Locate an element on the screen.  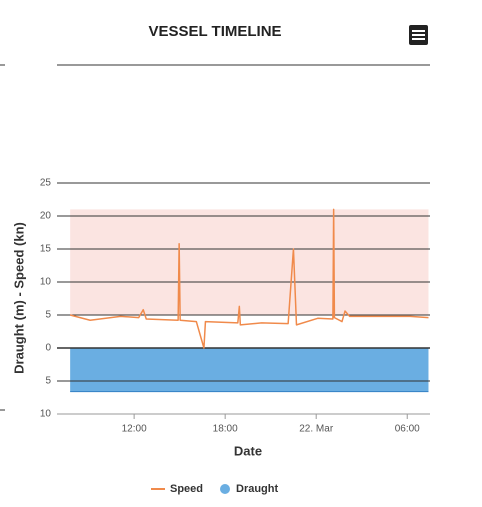
x-tick-label: 06:00 is located at coordinates (407, 429).